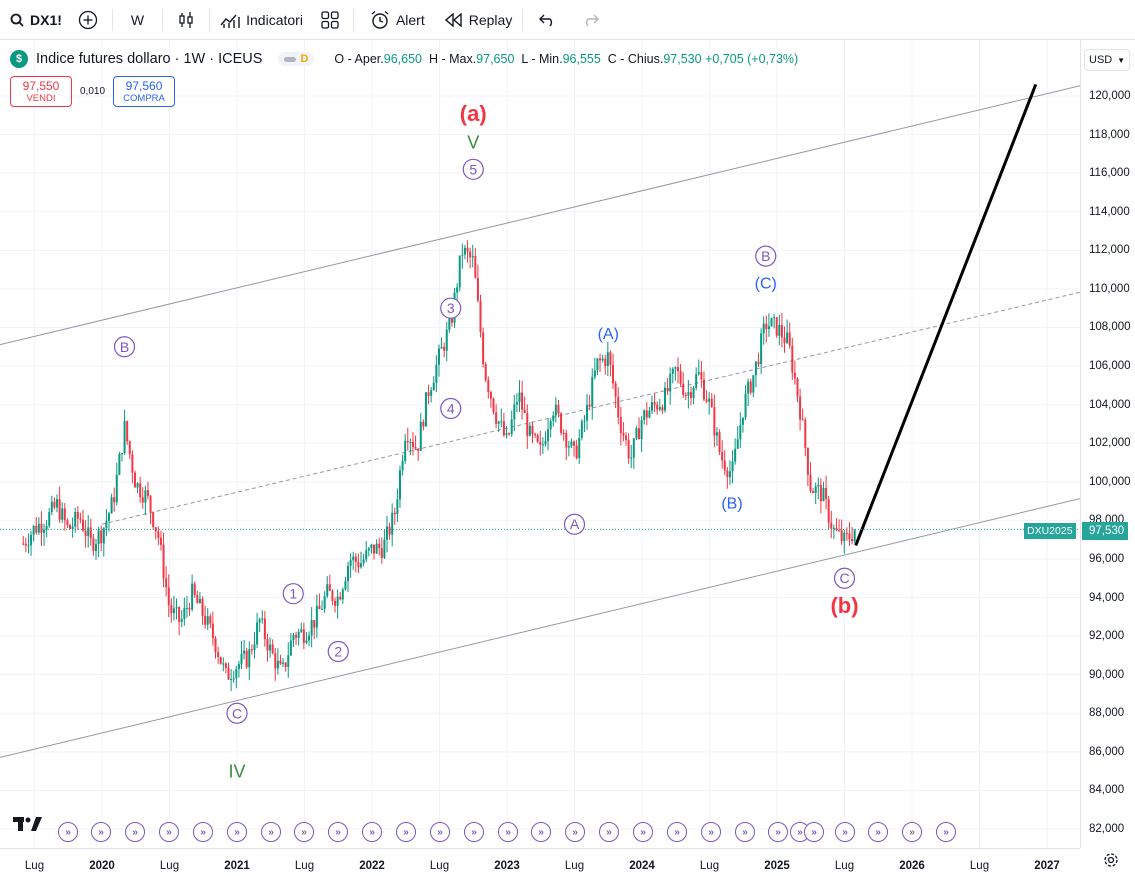 The width and height of the screenshot is (1135, 876). I want to click on indicators-button: Indicatori, so click(261, 20).